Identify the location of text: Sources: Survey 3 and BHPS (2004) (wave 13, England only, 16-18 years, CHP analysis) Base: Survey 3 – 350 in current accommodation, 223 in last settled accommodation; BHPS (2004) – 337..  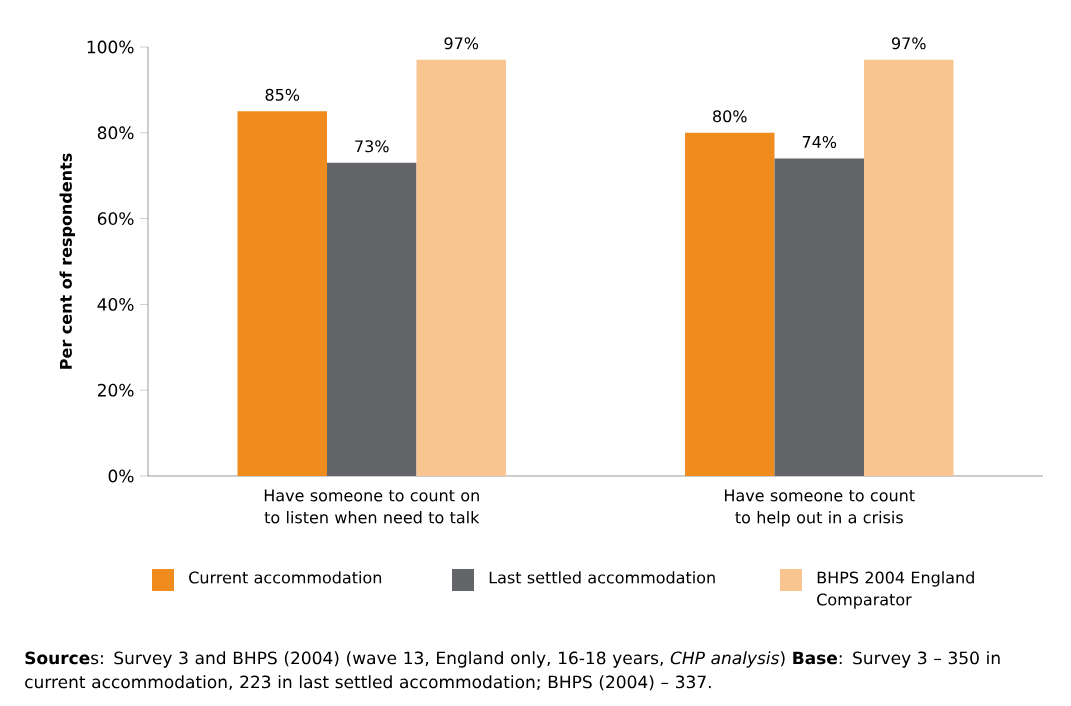
(512, 671).